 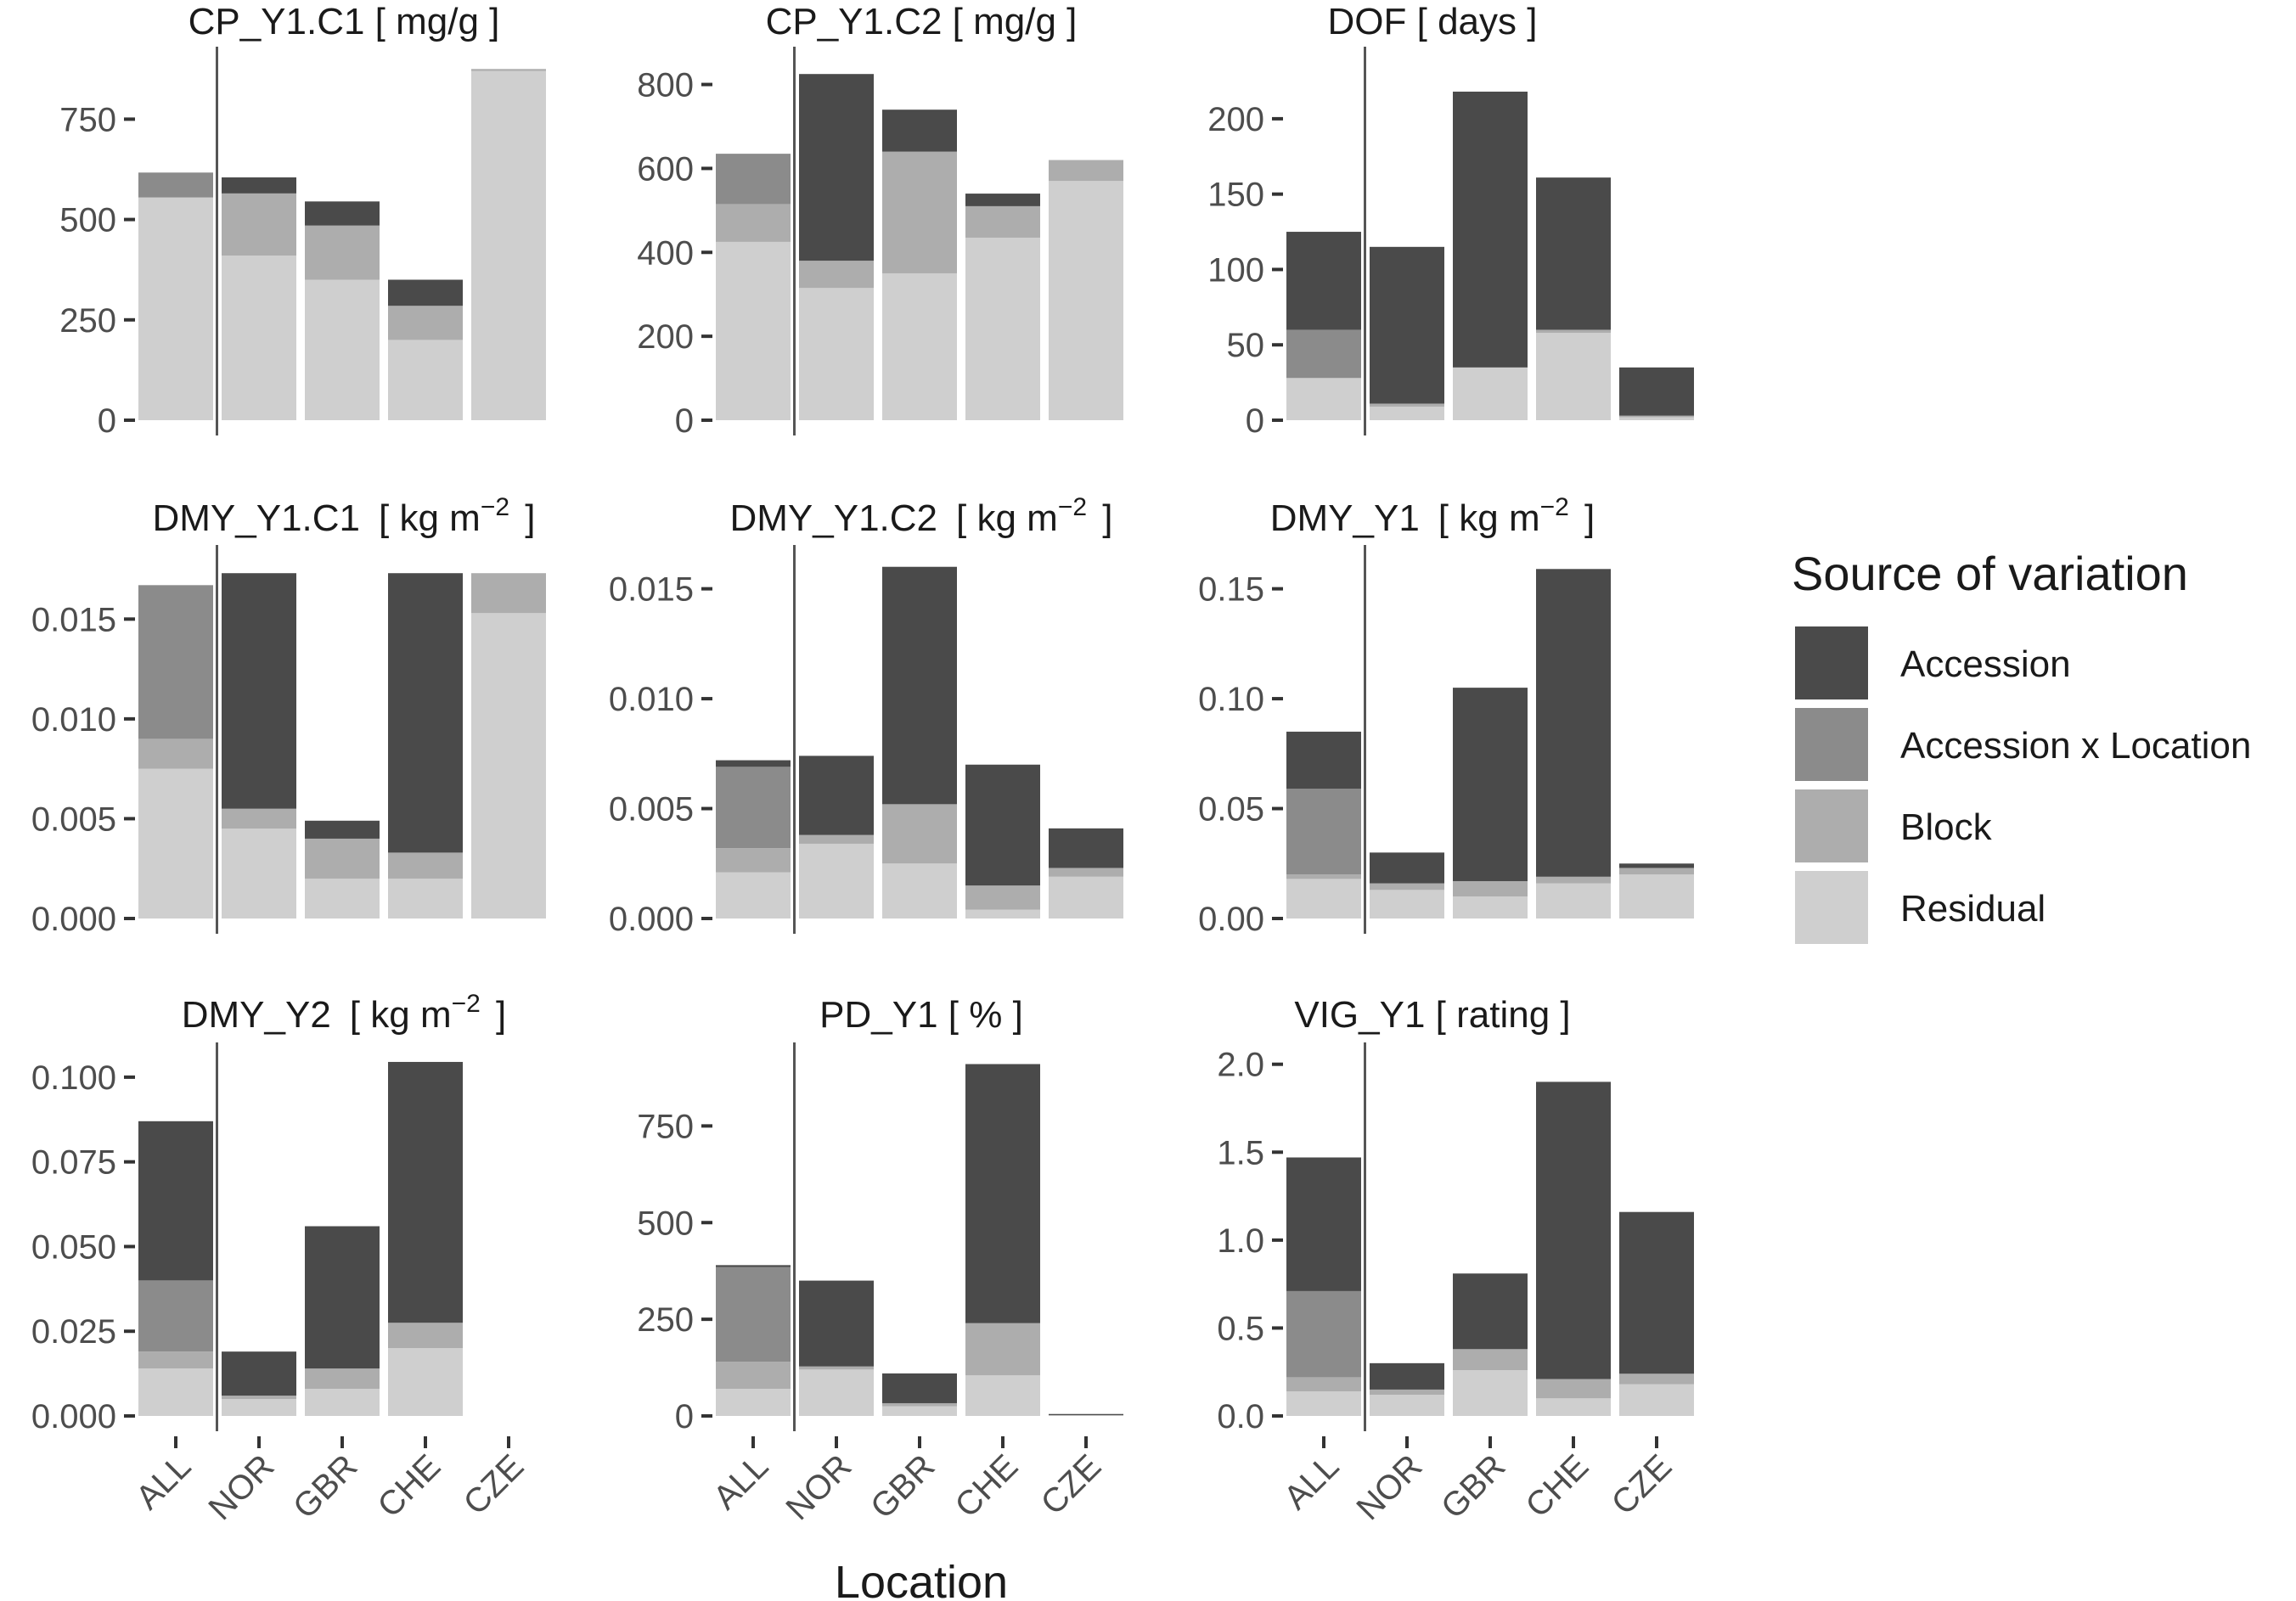 I want to click on y-tick-label: 0.000, so click(x=652, y=919).